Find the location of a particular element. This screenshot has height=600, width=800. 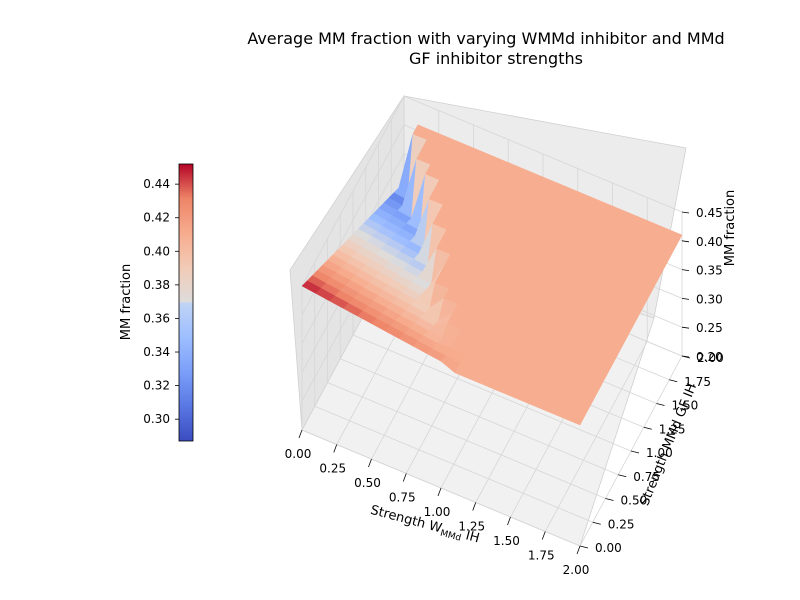

x-tick-label: 1.50 is located at coordinates (506, 541).